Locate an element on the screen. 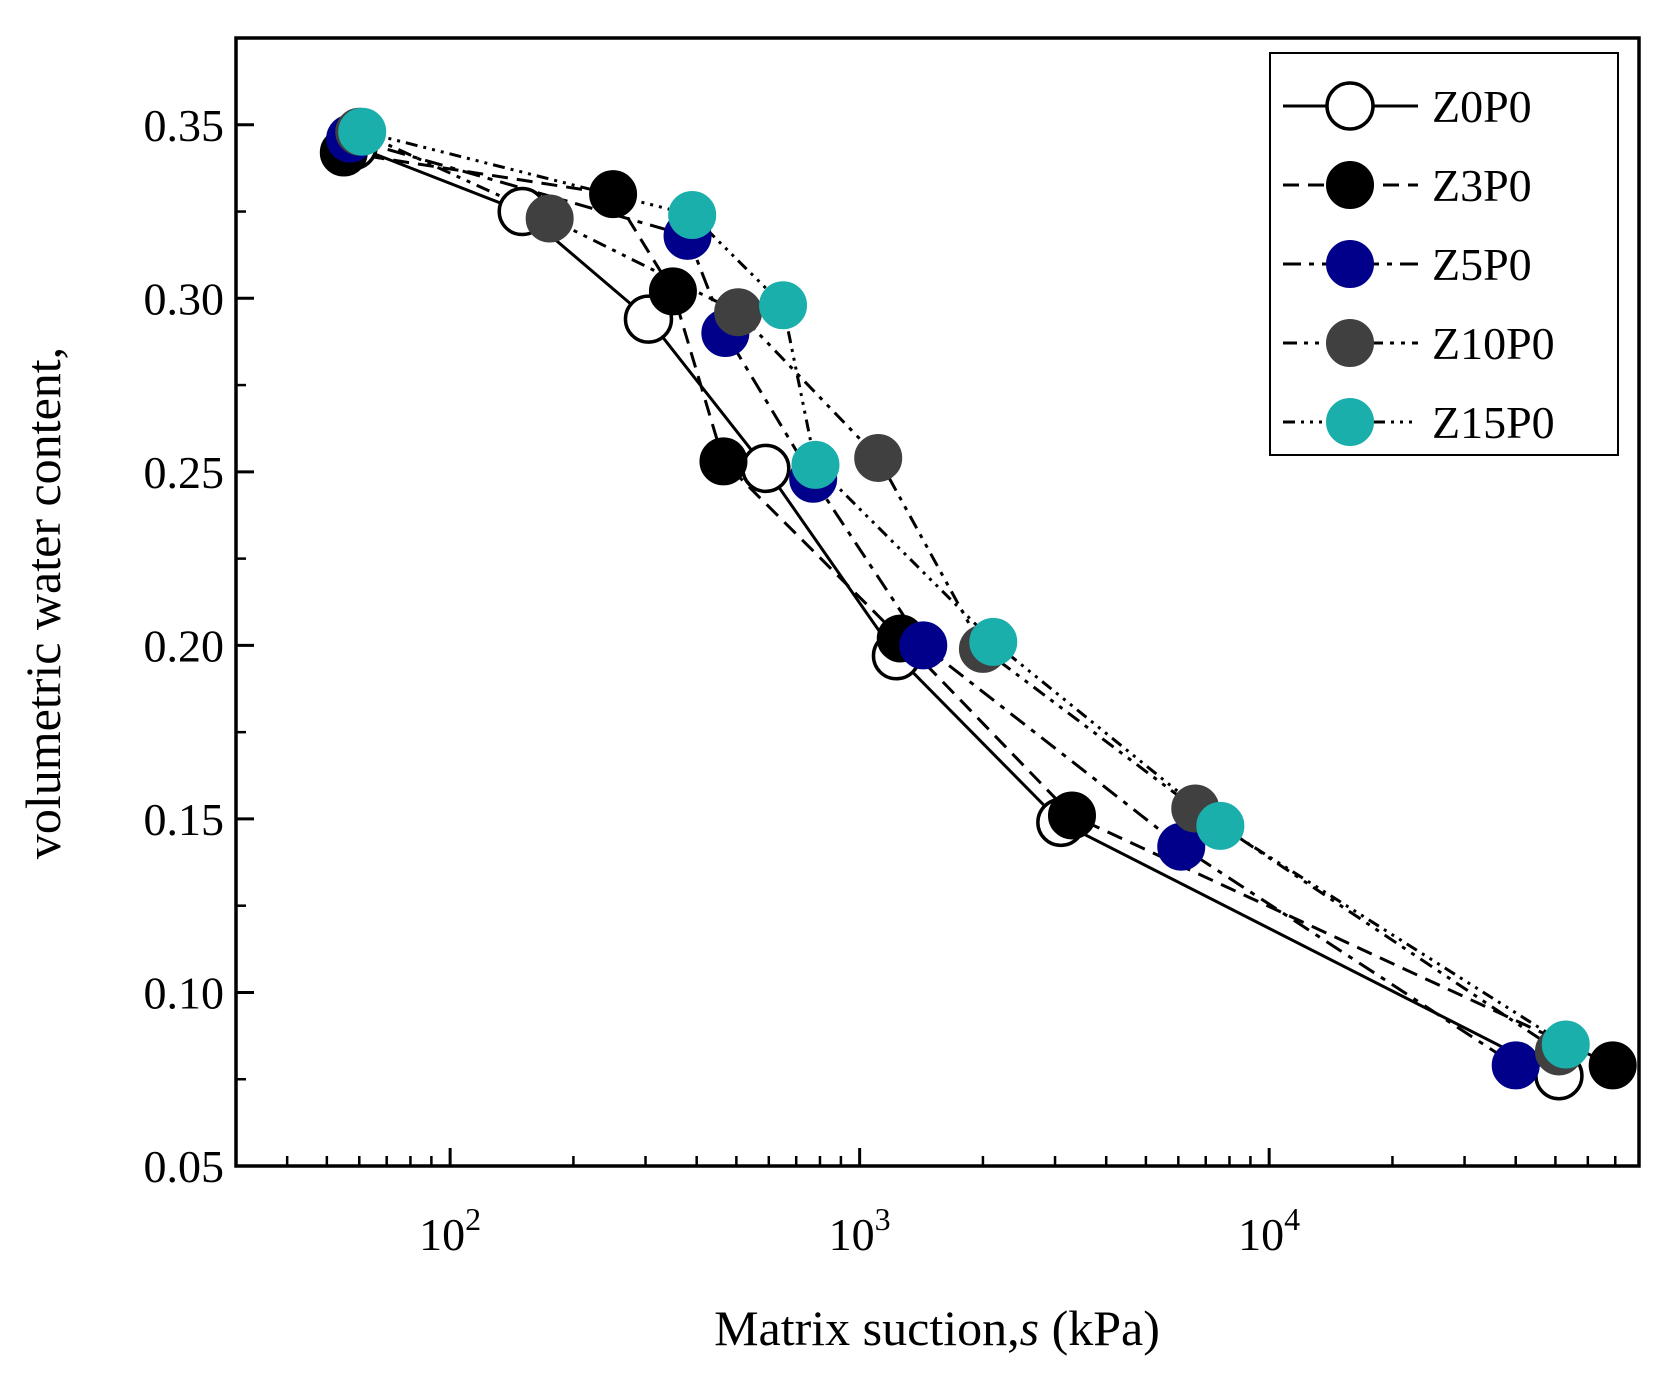 The image size is (1670, 1380). data-point-z0p0 is located at coordinates (766, 468).